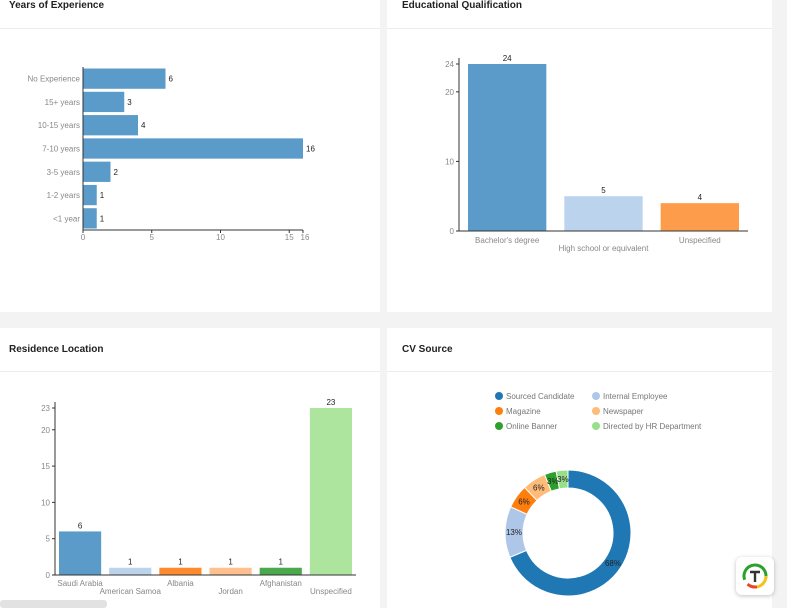  I want to click on experience-category-label: 10-15 years, so click(59, 125).